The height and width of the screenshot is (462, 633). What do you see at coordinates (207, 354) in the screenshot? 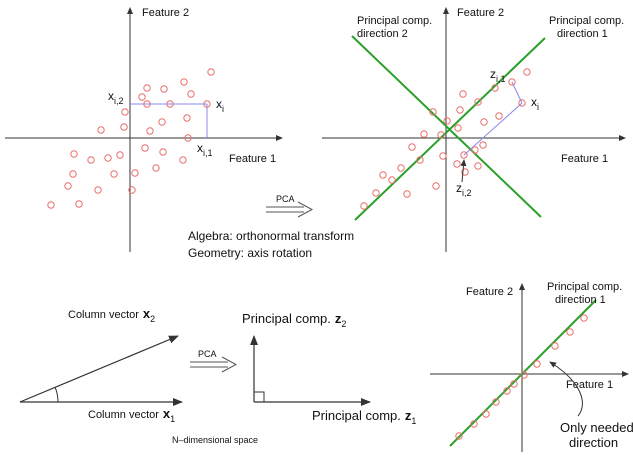
I see `bottom-pca-arrow-label: PCA` at bounding box center [207, 354].